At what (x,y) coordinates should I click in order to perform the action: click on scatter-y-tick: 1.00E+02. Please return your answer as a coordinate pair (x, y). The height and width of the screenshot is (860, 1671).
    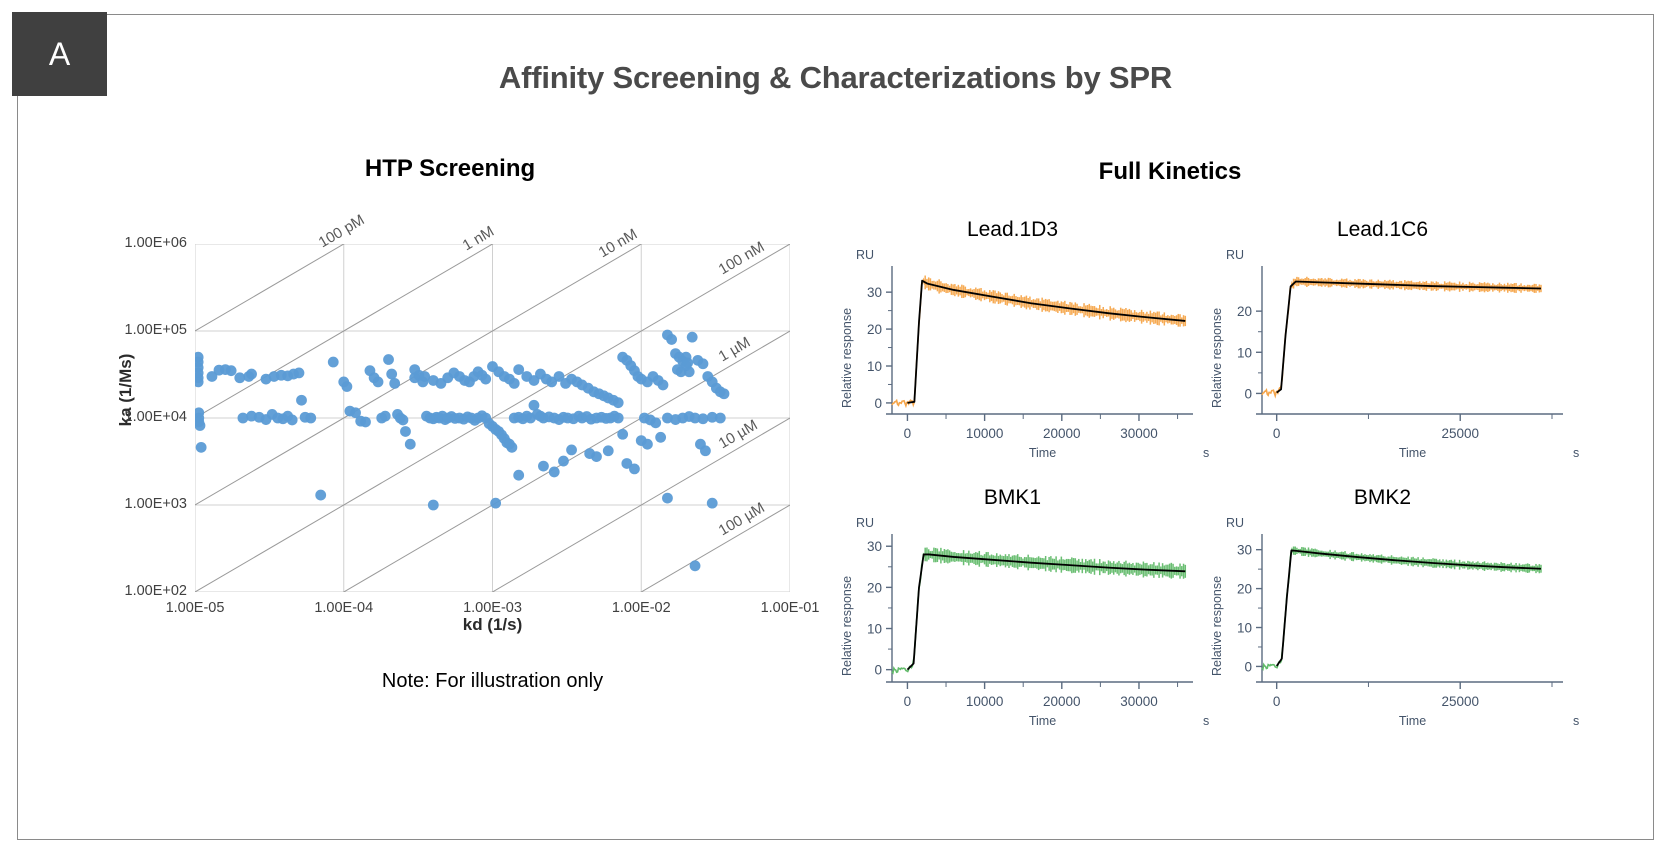
    Looking at the image, I should click on (156, 591).